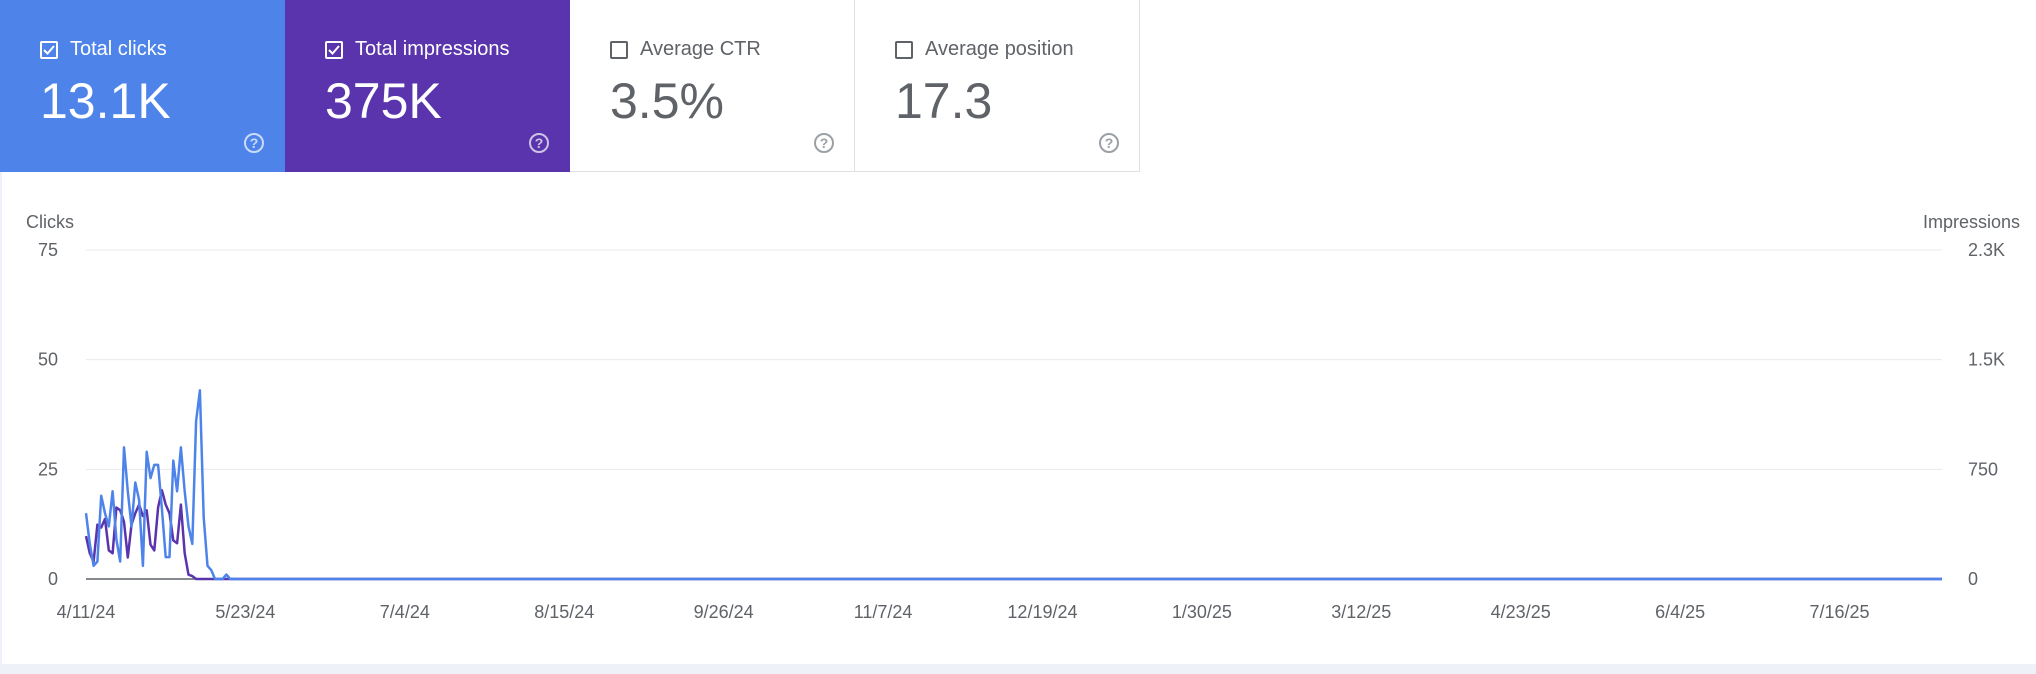 The height and width of the screenshot is (674, 2036). What do you see at coordinates (1986, 360) in the screenshot?
I see `right-tick-label: 1.5K` at bounding box center [1986, 360].